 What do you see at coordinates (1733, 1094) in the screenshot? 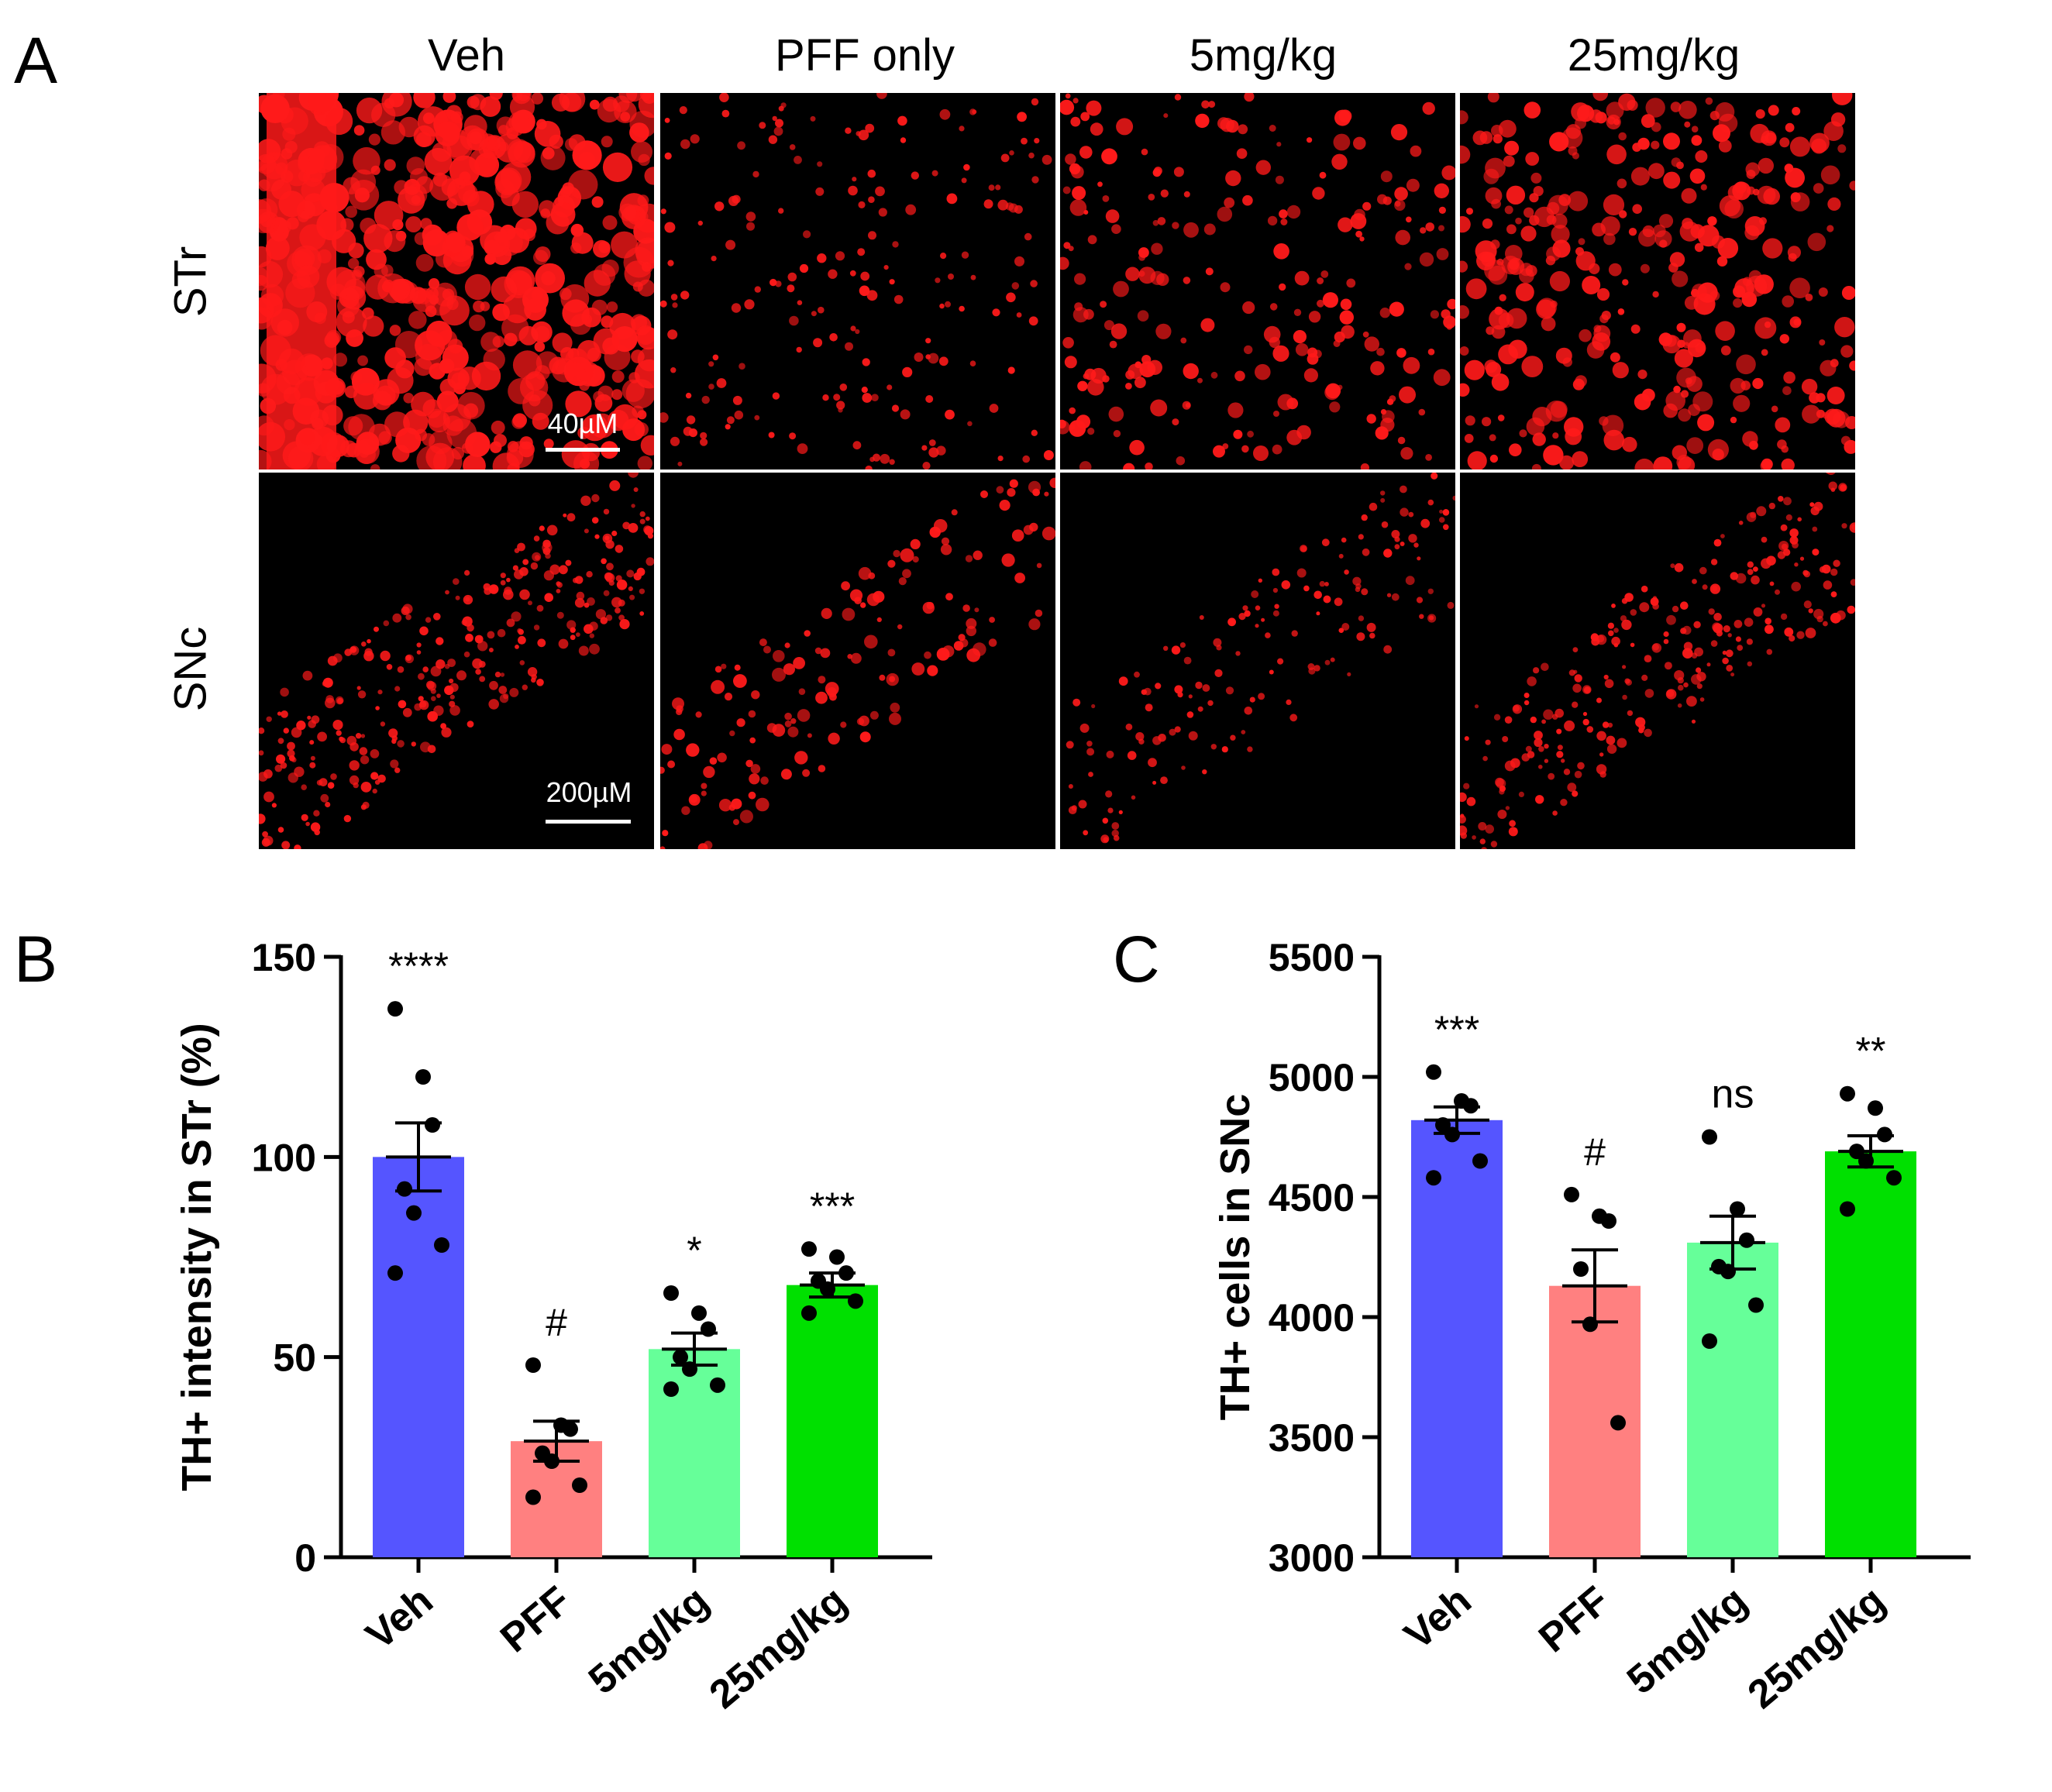
I see `chart-c-annotation: ns` at bounding box center [1733, 1094].